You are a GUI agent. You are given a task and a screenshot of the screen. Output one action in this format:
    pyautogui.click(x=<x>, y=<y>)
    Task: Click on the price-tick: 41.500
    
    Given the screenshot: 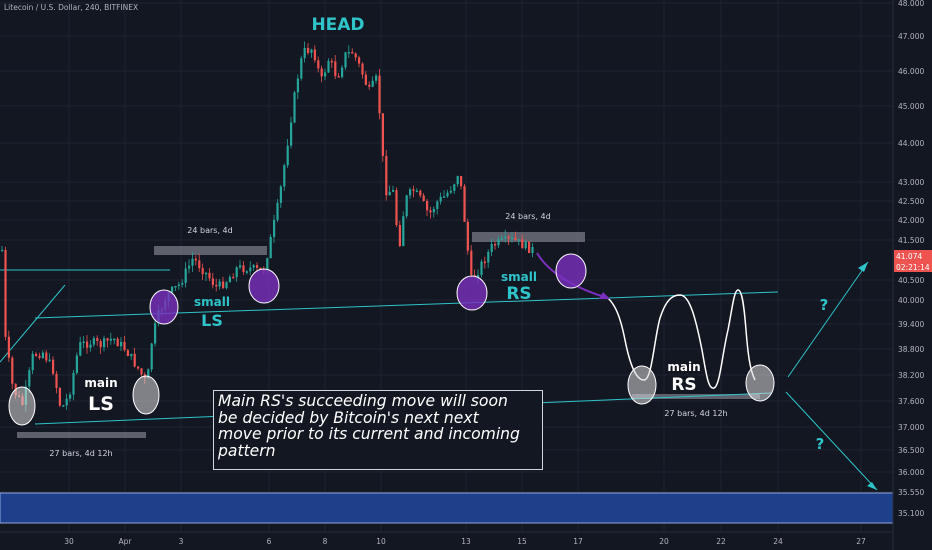 What is the action you would take?
    pyautogui.click(x=911, y=240)
    